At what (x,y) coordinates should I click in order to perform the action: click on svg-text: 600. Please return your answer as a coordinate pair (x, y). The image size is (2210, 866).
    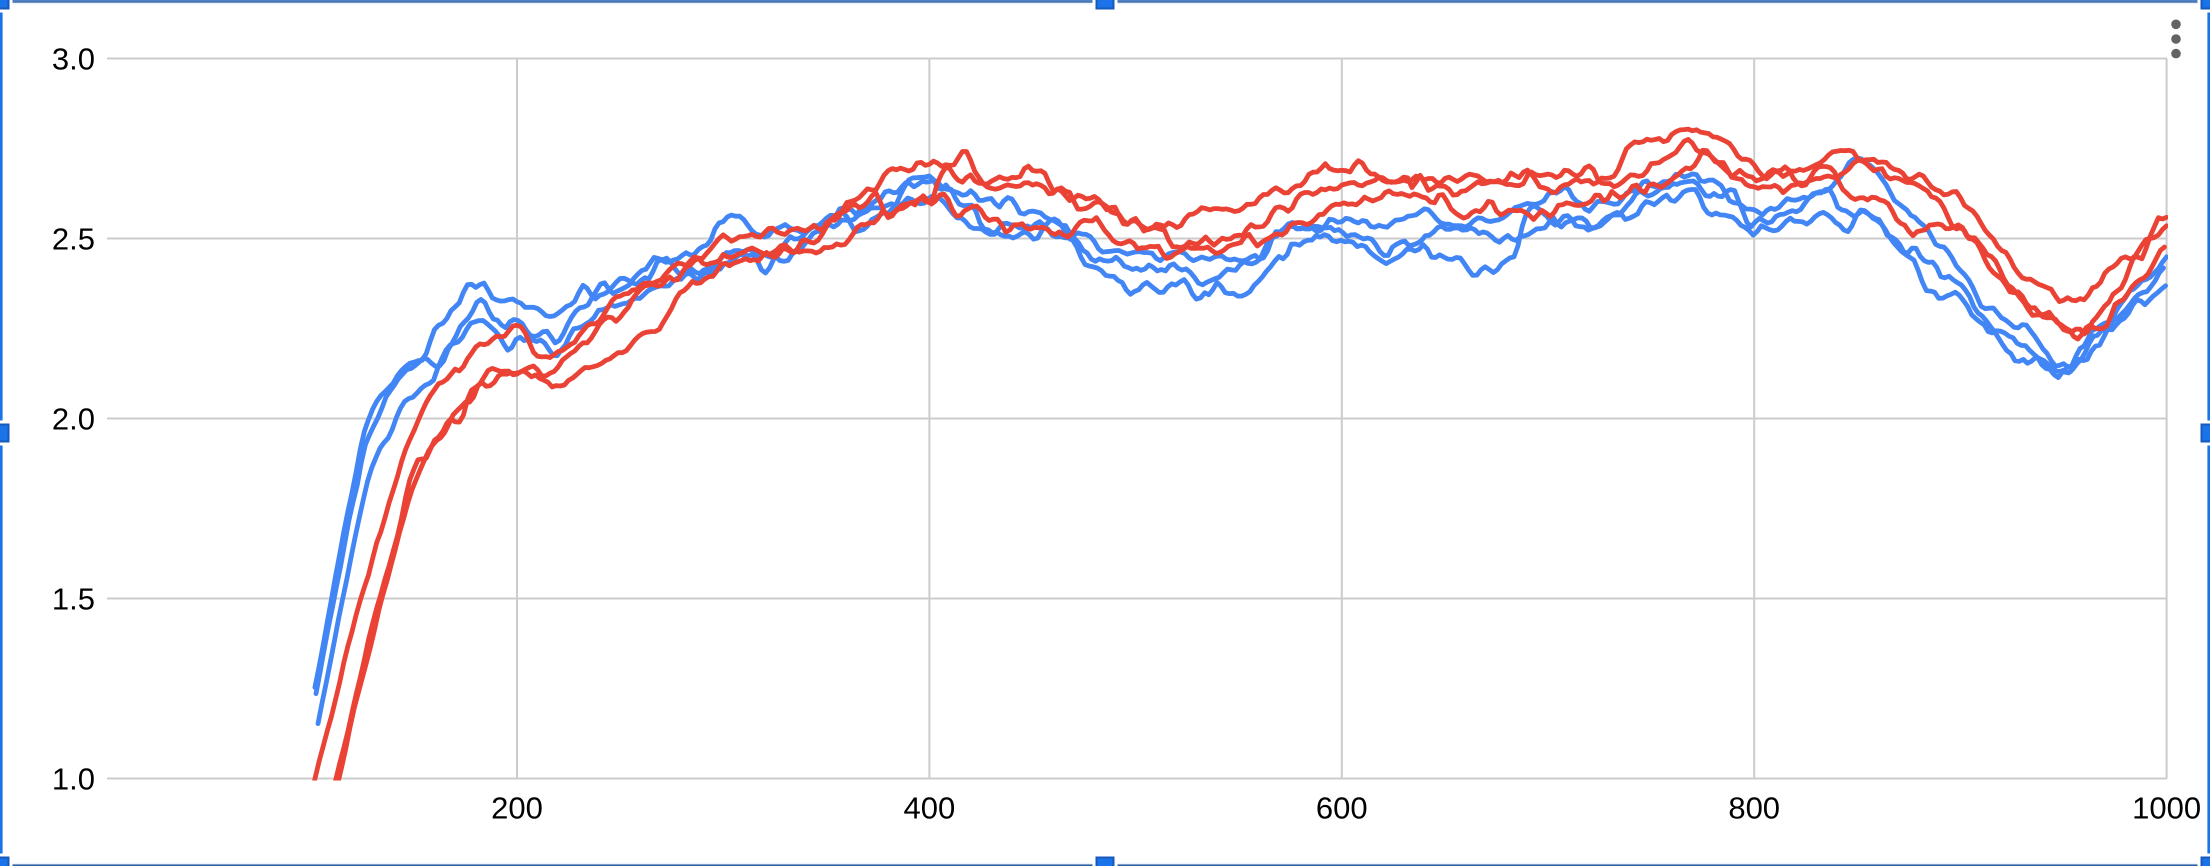
    Looking at the image, I should click on (1342, 808).